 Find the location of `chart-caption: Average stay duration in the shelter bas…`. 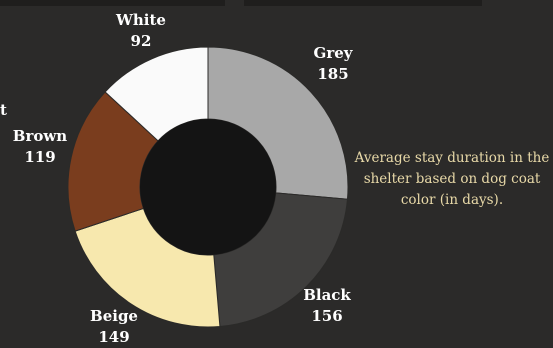

chart-caption: Average stay duration in the shelter bas… is located at coordinates (452, 179).